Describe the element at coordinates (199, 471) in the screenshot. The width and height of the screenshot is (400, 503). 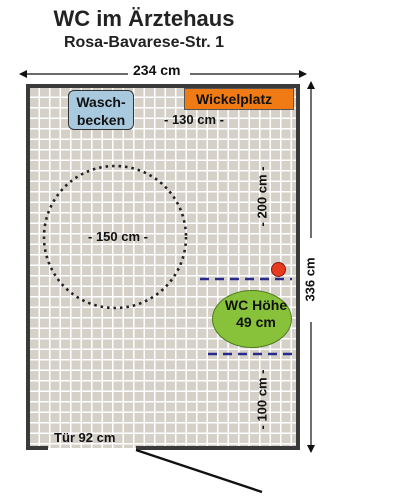
I see `door-leaf` at that location.